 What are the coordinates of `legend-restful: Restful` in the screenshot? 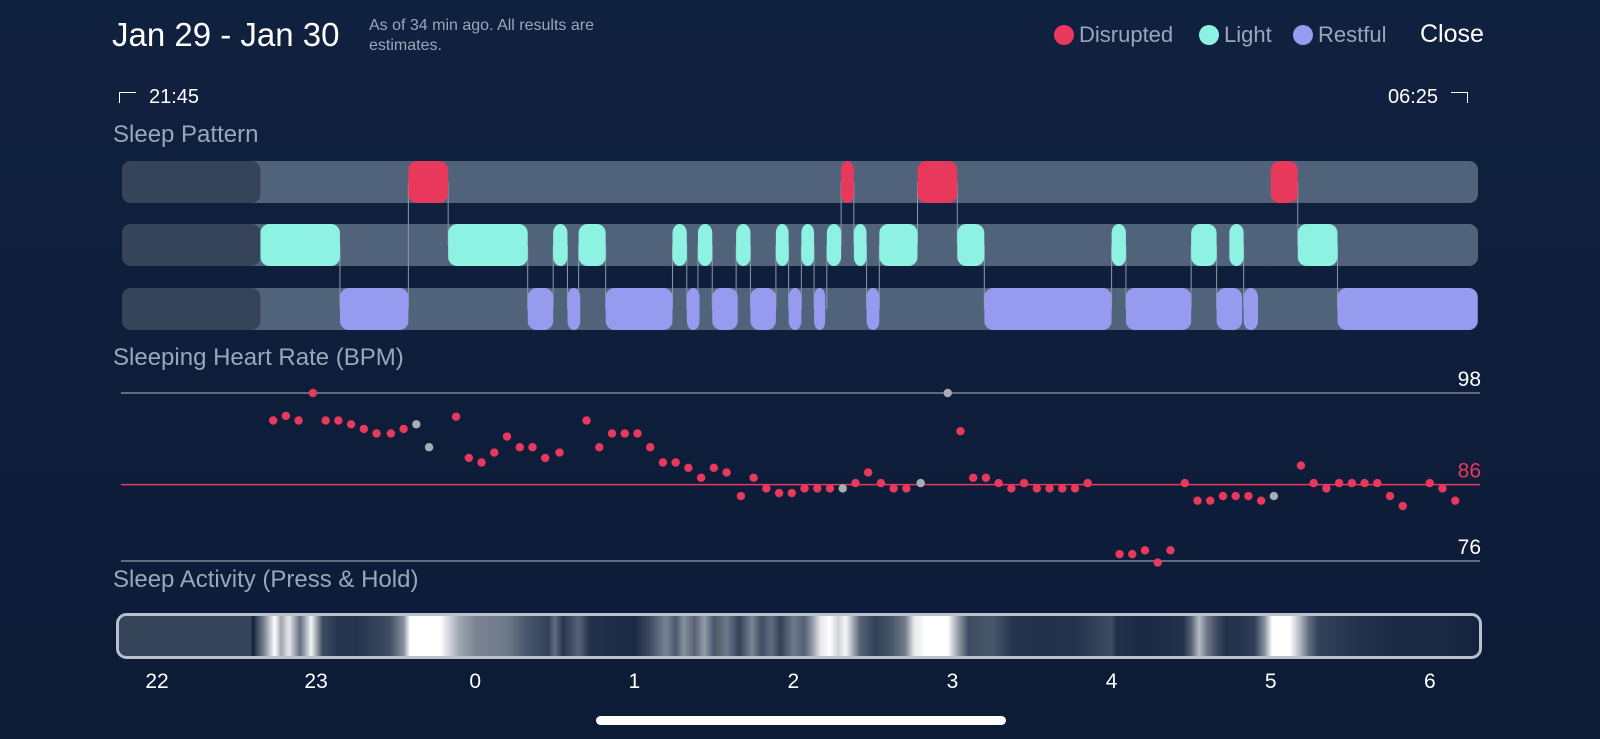 It's located at (1339, 35).